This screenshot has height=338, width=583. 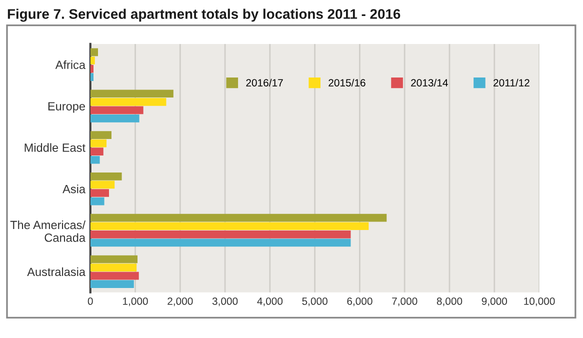 I want to click on y-tick-label: Africa, so click(x=70, y=65).